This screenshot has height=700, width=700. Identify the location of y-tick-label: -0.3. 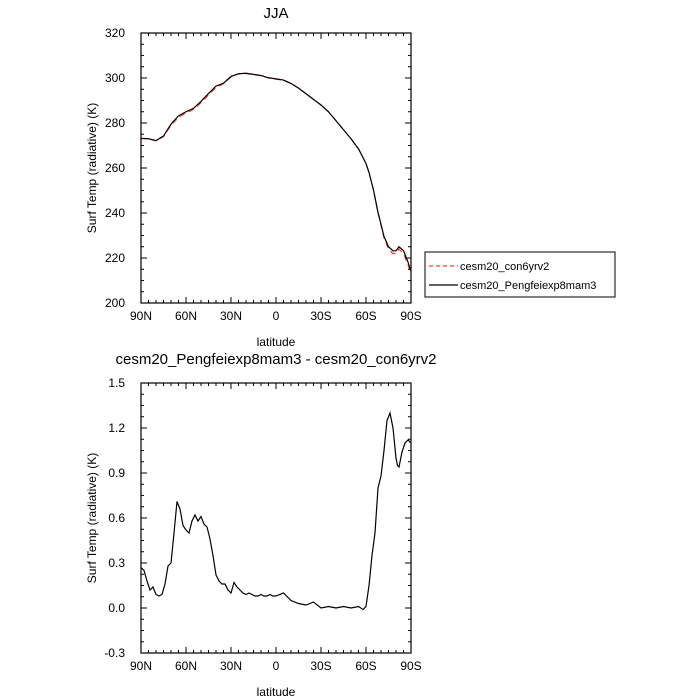
(114, 653).